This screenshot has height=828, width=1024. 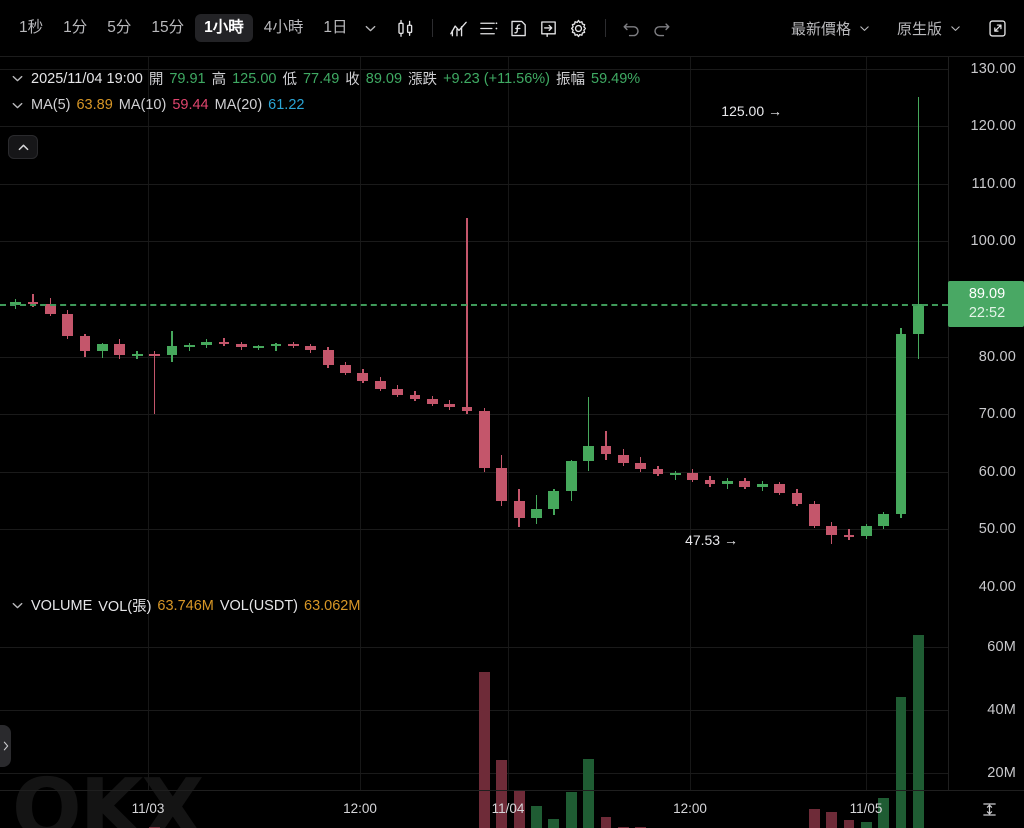 I want to click on ma5-value: 63.89, so click(x=94, y=105).